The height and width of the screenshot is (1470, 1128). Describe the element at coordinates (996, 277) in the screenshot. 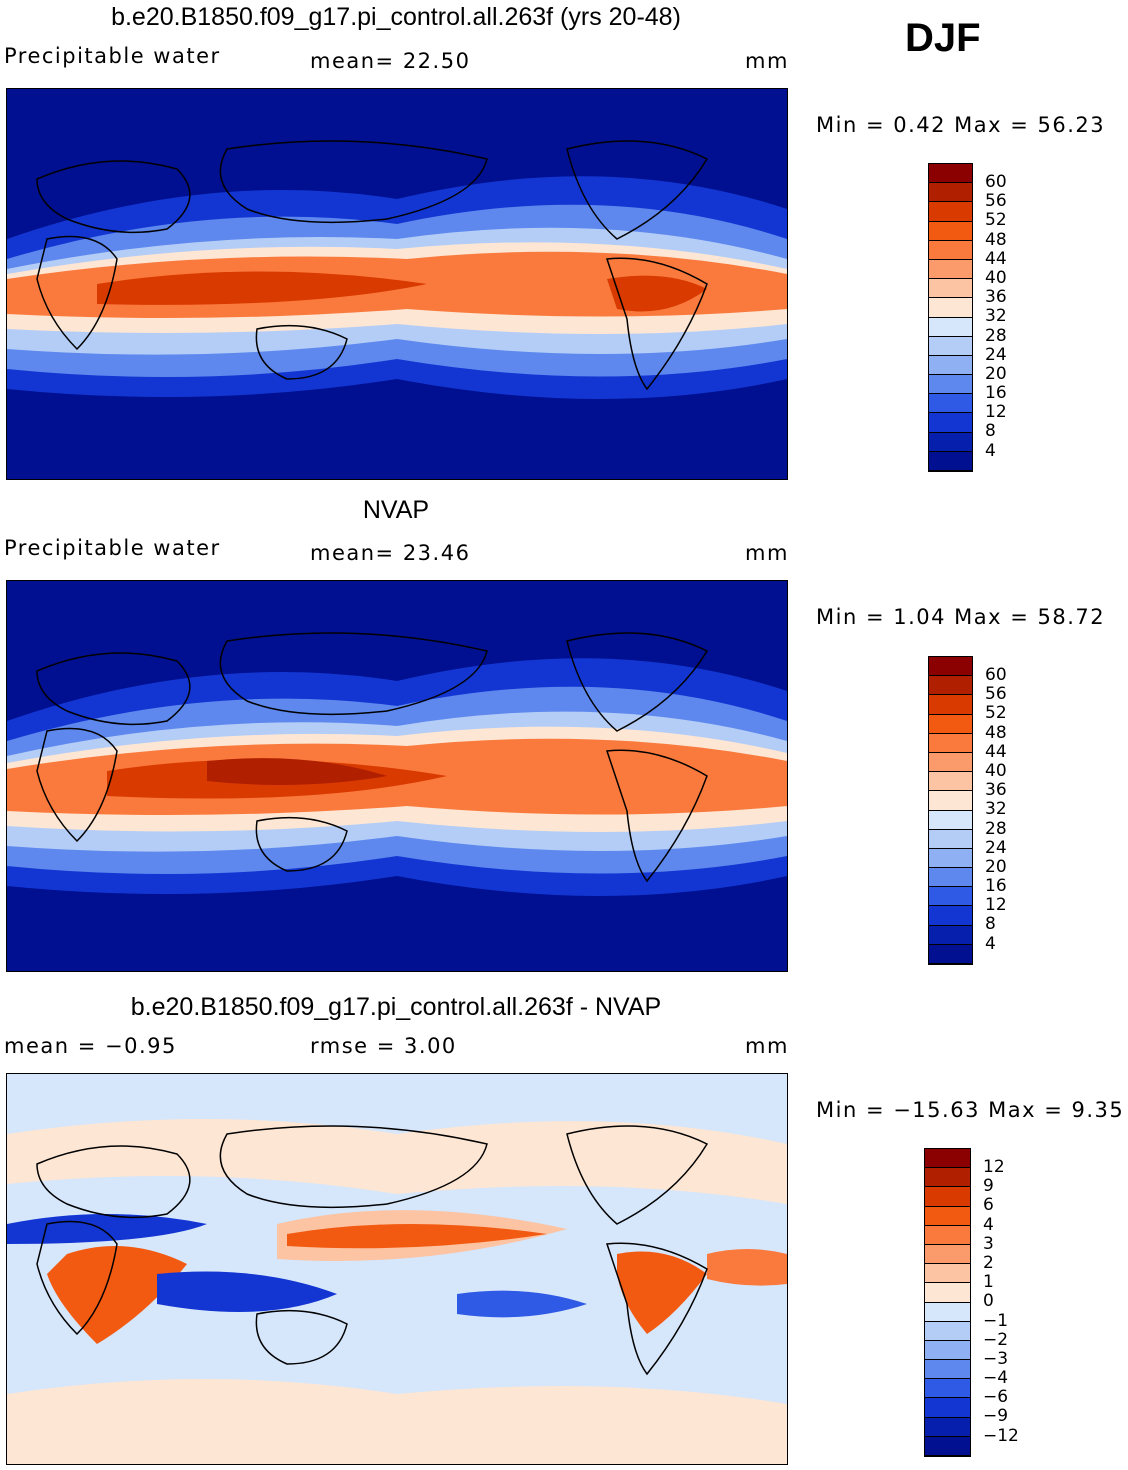

I see `colorbar-tick-label: 40` at that location.